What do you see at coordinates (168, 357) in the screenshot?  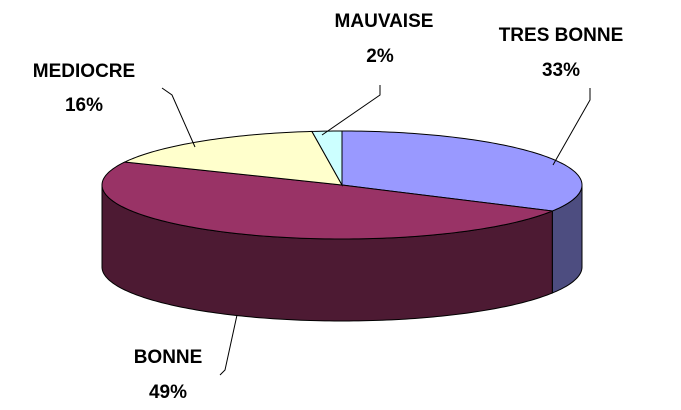 I see `slice-label: BONNE` at bounding box center [168, 357].